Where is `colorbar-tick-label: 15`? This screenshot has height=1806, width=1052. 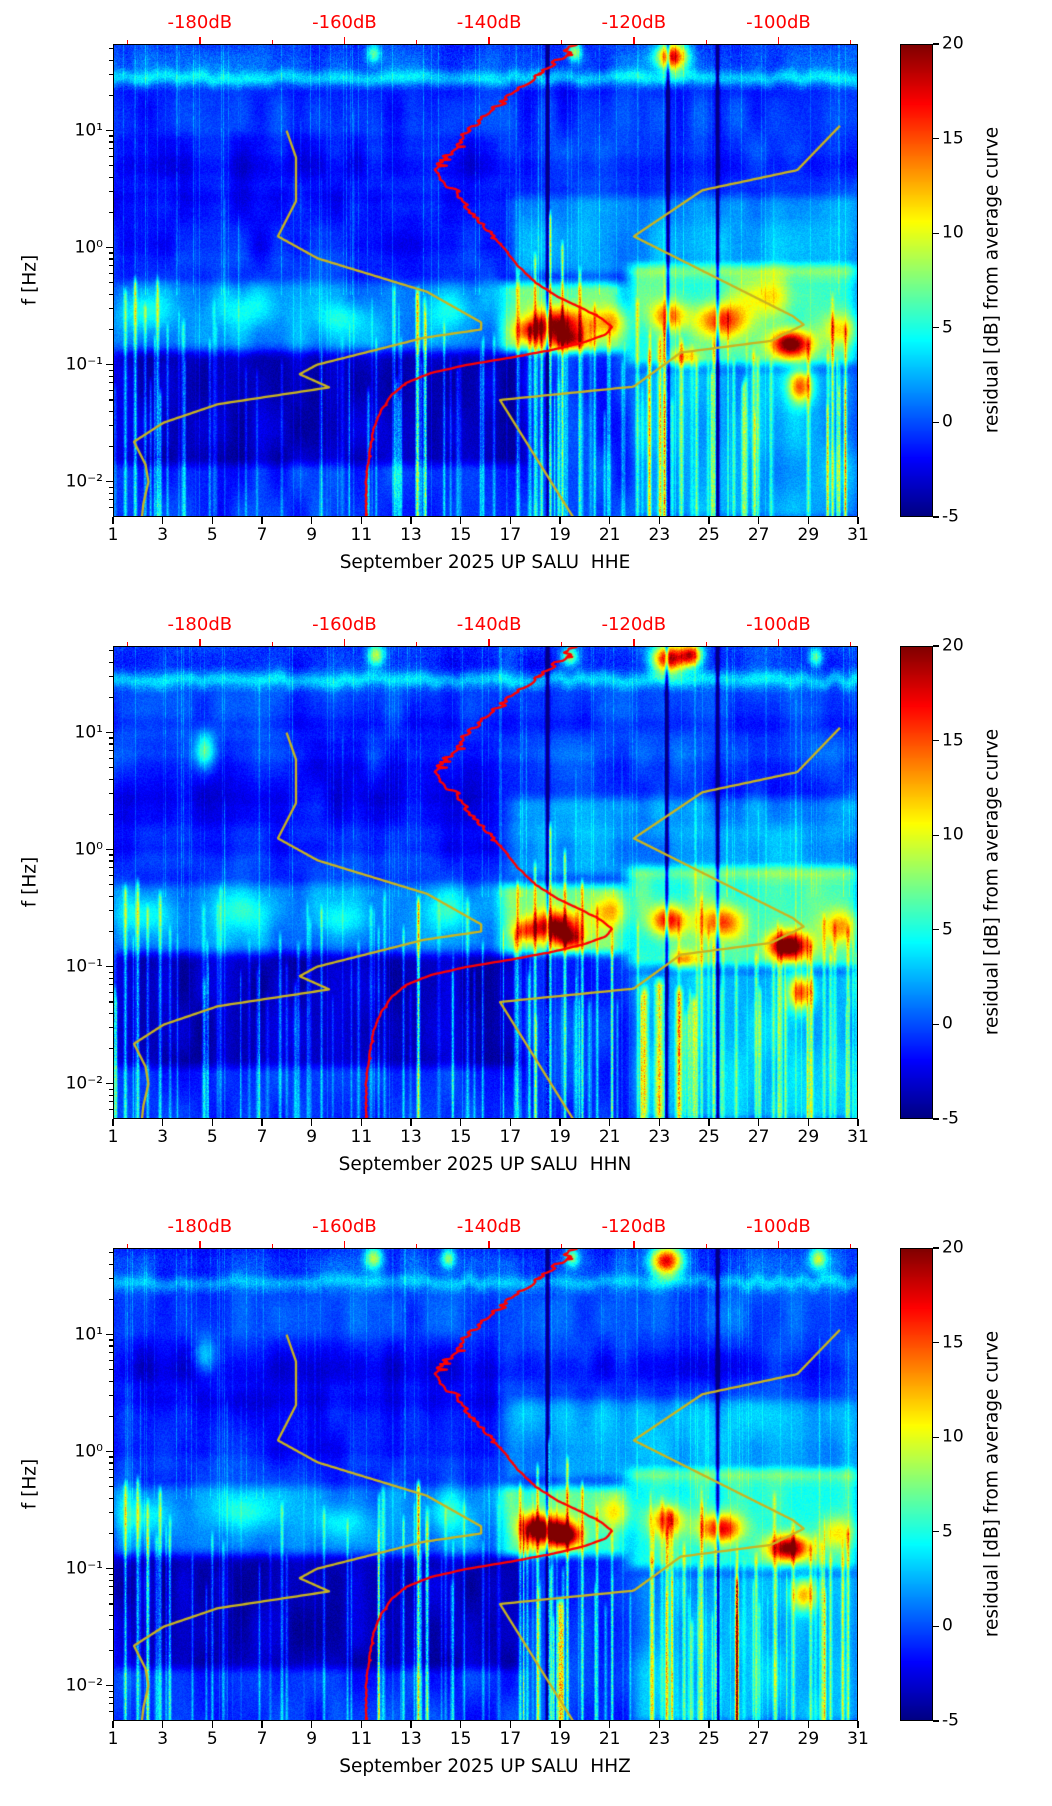
colorbar-tick-label: 15 is located at coordinates (953, 740).